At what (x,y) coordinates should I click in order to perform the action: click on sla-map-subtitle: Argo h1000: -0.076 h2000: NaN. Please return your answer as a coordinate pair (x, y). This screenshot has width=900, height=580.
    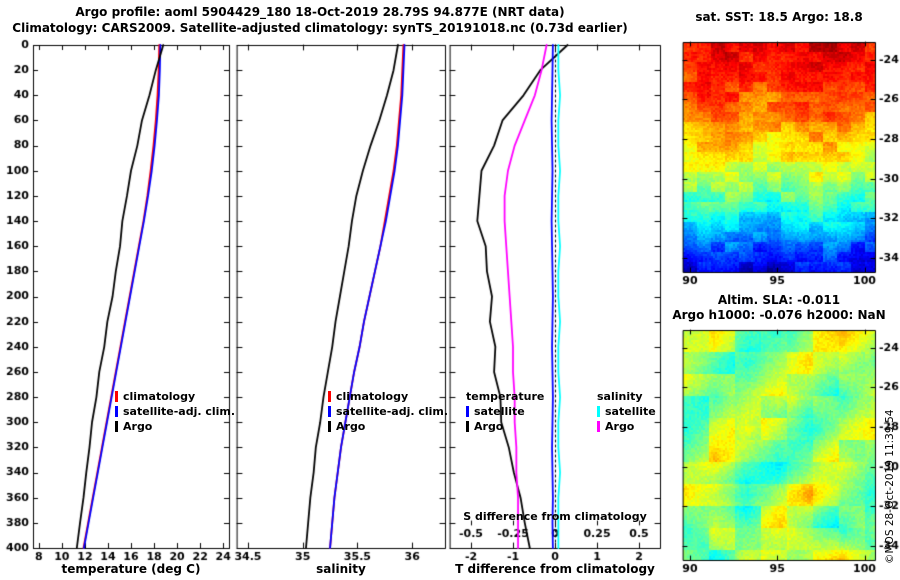
    Looking at the image, I should click on (779, 315).